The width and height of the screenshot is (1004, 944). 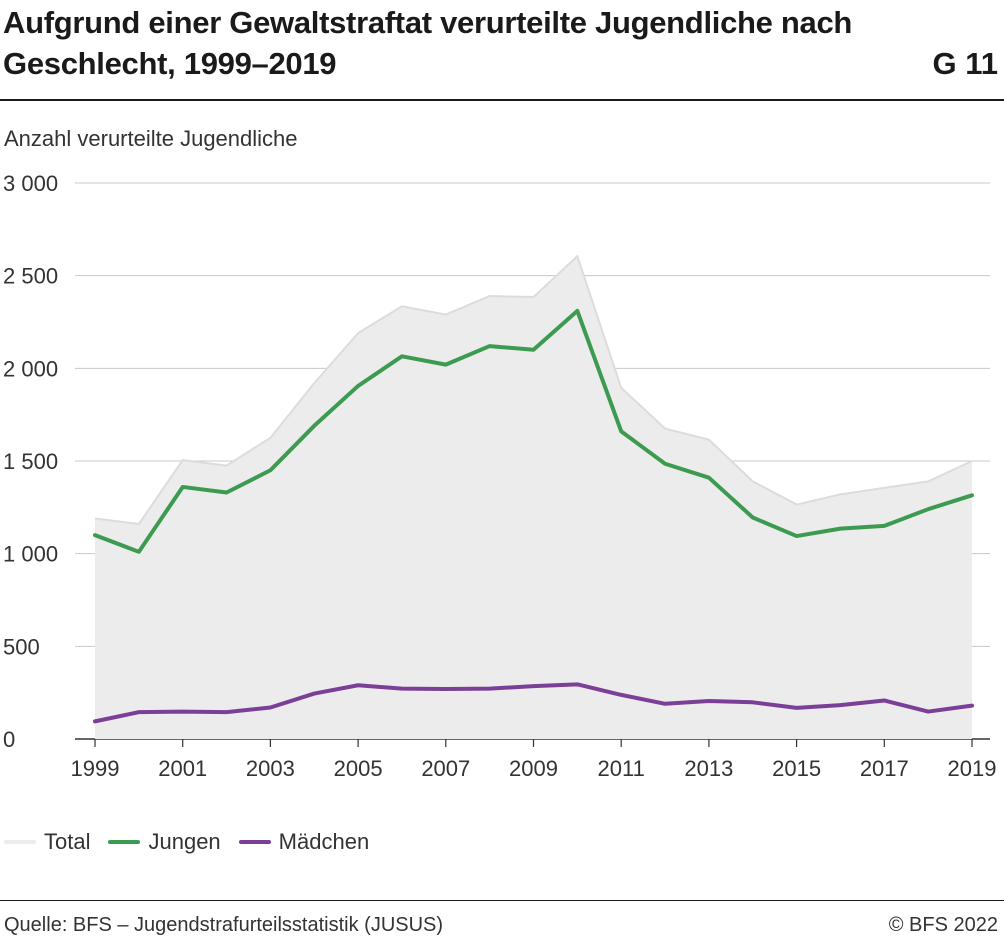 I want to click on y-tick-label: 2 000, so click(x=30, y=368).